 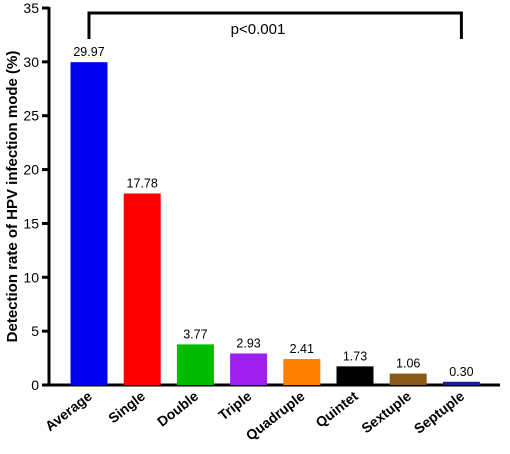 What do you see at coordinates (177, 409) in the screenshot?
I see `x-tick-label: Double` at bounding box center [177, 409].